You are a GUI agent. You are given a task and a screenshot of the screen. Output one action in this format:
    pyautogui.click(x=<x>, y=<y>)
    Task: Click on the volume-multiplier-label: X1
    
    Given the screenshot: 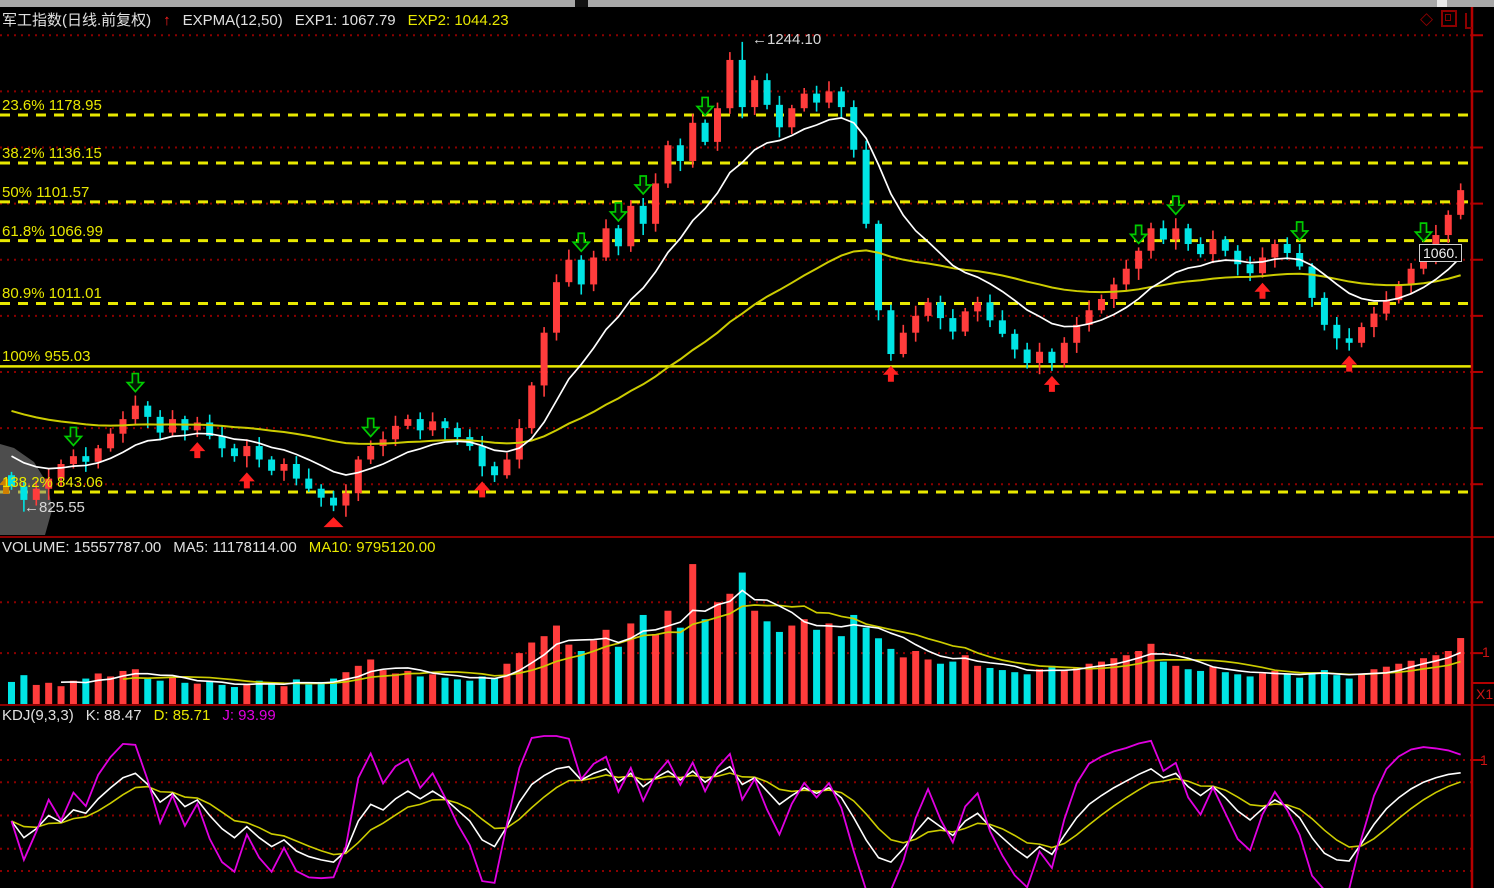 What is the action you would take?
    pyautogui.click(x=1485, y=694)
    